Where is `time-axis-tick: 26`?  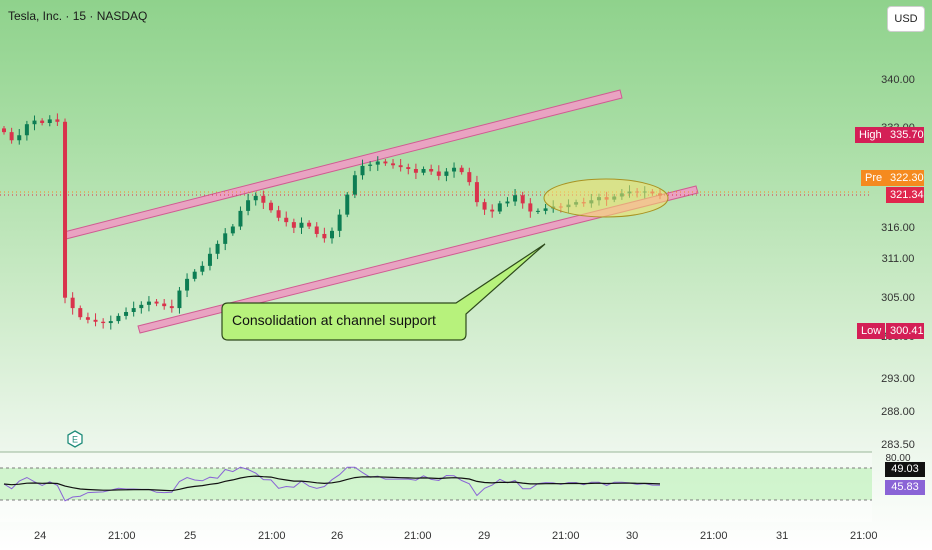
time-axis-tick: 26 is located at coordinates (337, 536).